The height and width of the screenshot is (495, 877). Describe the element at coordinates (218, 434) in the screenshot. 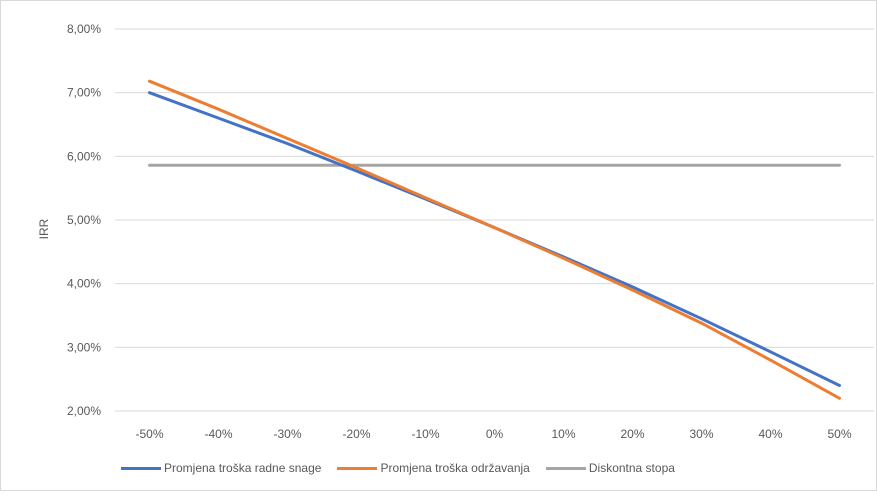

I see `x-tick-label: -40%` at that location.